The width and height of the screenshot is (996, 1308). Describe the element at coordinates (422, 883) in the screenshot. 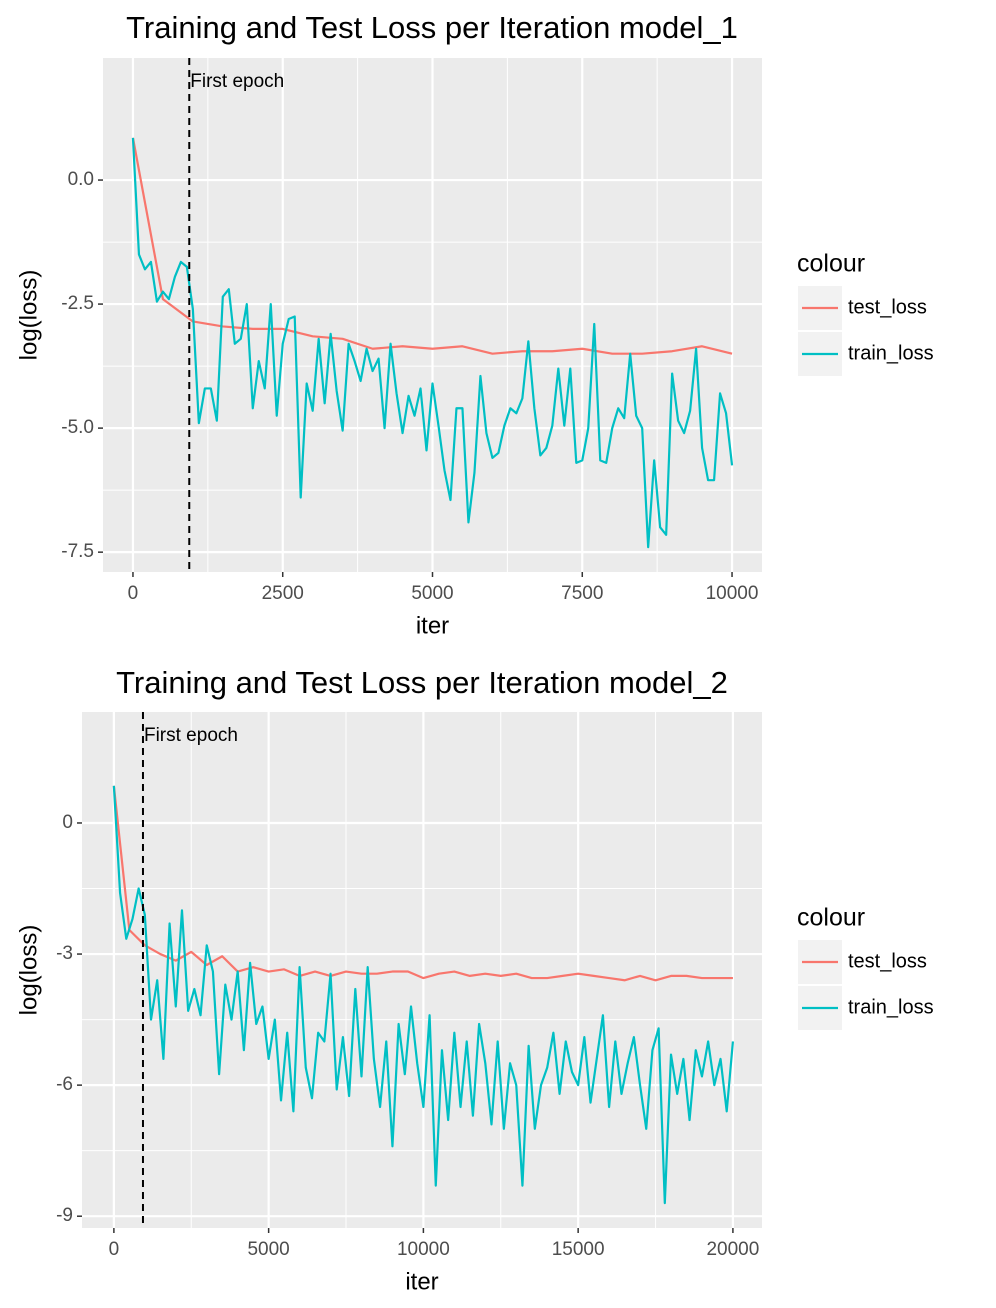

I see `series-line` at that location.